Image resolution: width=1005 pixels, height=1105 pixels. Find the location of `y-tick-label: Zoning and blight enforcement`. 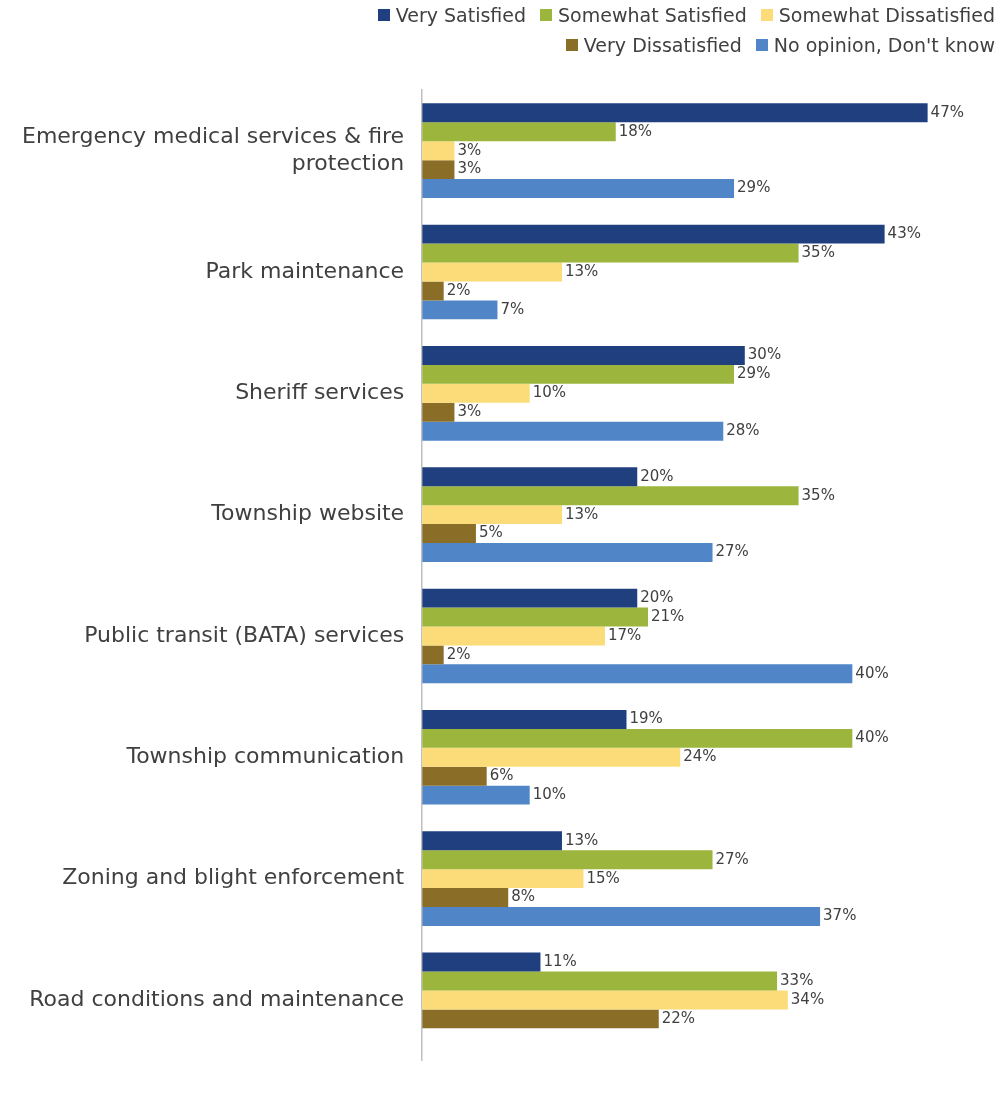

y-tick-label: Zoning and blight enforcement is located at coordinates (233, 877).